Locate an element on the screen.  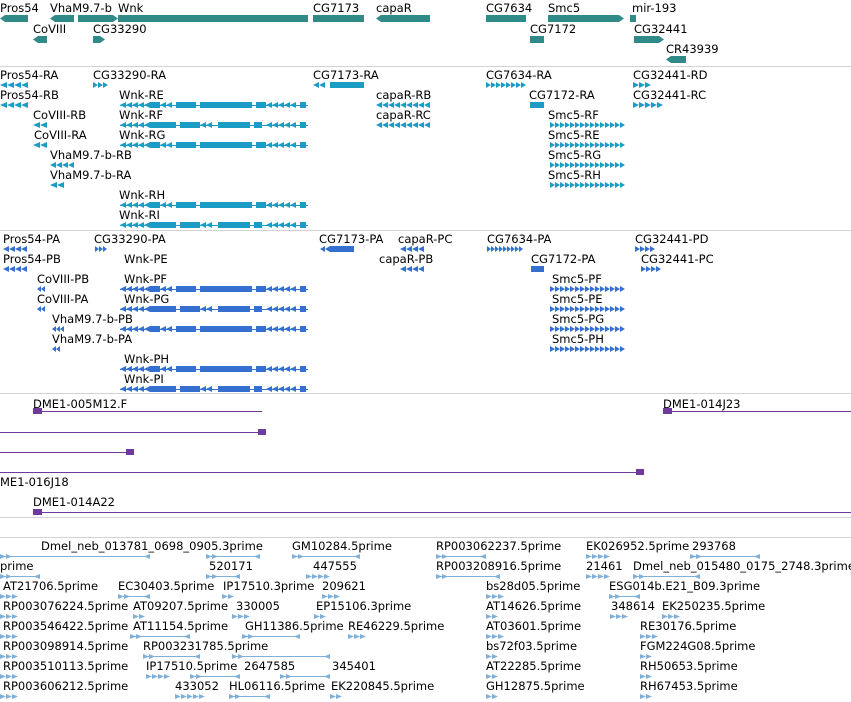
feature-label: bs28d05.5prime is located at coordinates (533, 586).